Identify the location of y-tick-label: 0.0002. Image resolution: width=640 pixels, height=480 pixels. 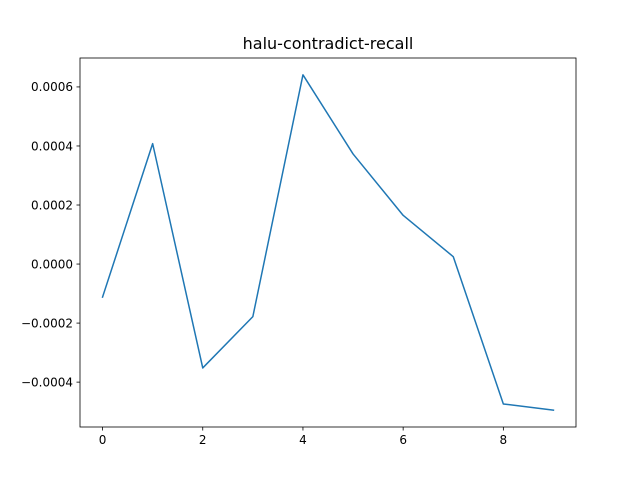
(52, 205).